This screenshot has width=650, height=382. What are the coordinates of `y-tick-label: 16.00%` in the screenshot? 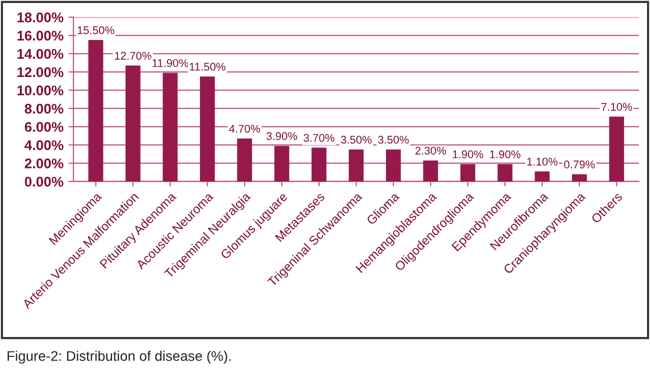 It's located at (41, 35).